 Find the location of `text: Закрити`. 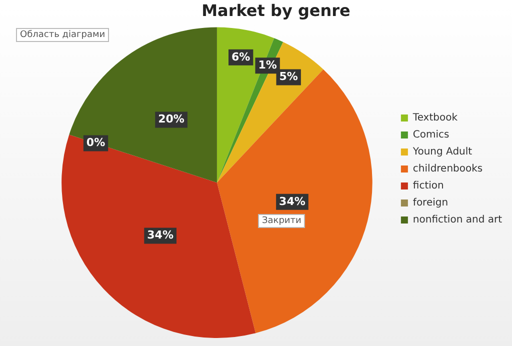

text: Закрити is located at coordinates (282, 221).